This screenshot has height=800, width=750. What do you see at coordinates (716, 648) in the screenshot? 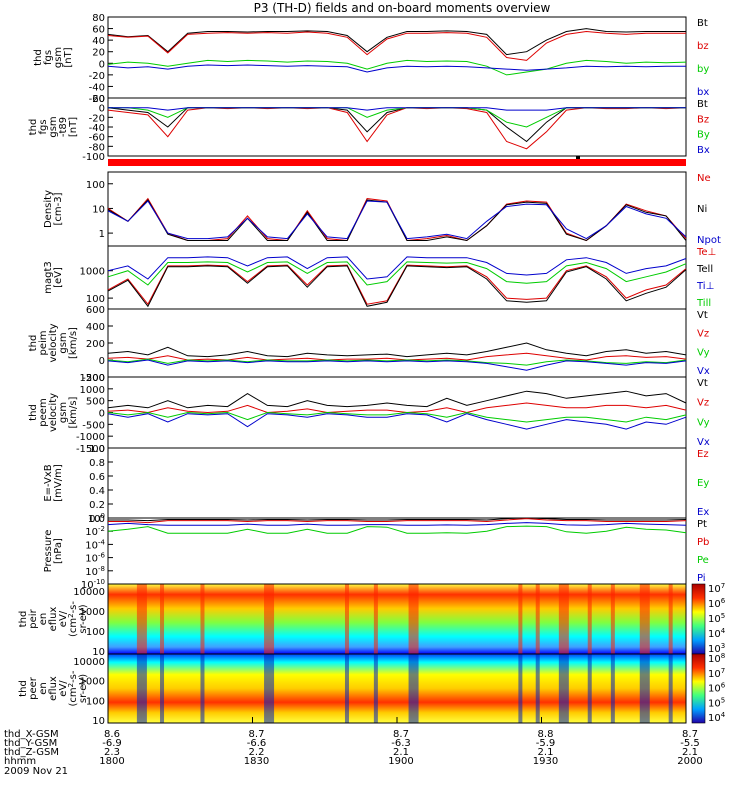
I see `colorbar-tick-label: 10³` at bounding box center [716, 648].